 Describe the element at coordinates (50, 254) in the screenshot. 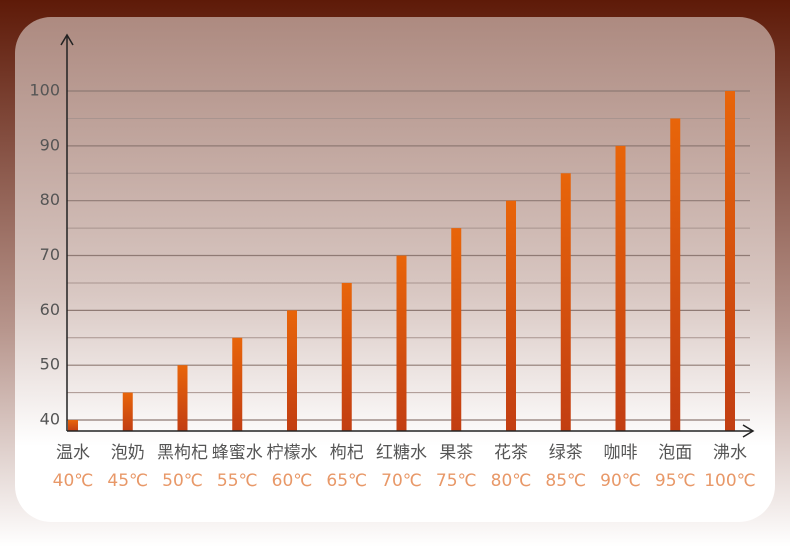

I see `y-tick-label: 70` at that location.